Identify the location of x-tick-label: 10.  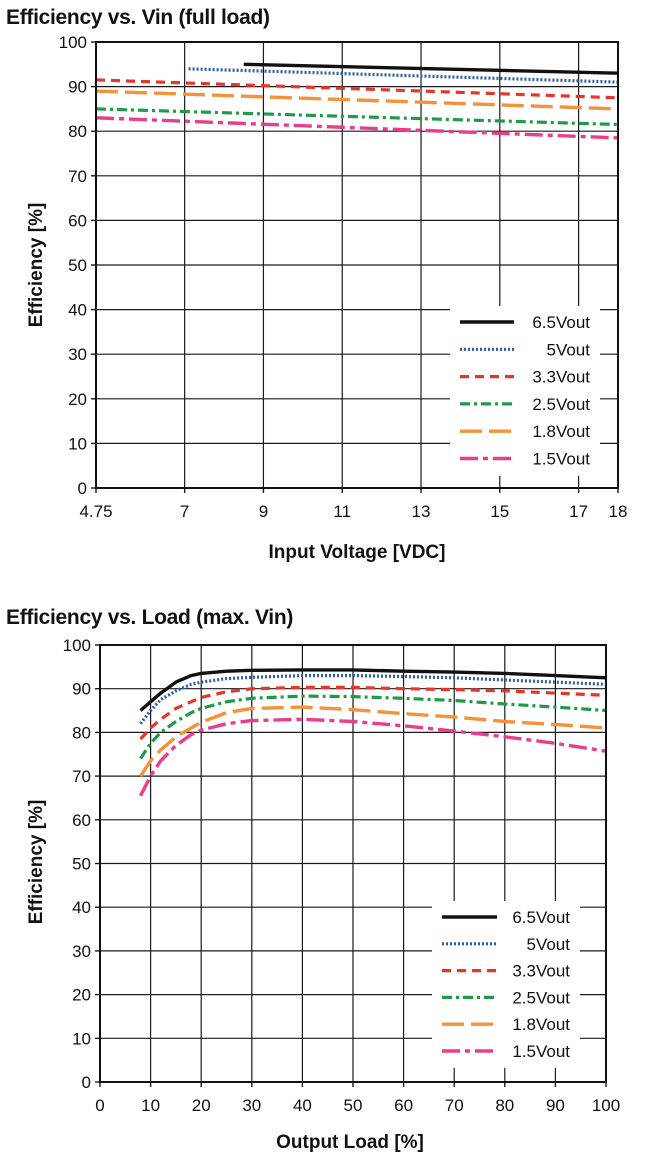
(150, 1105).